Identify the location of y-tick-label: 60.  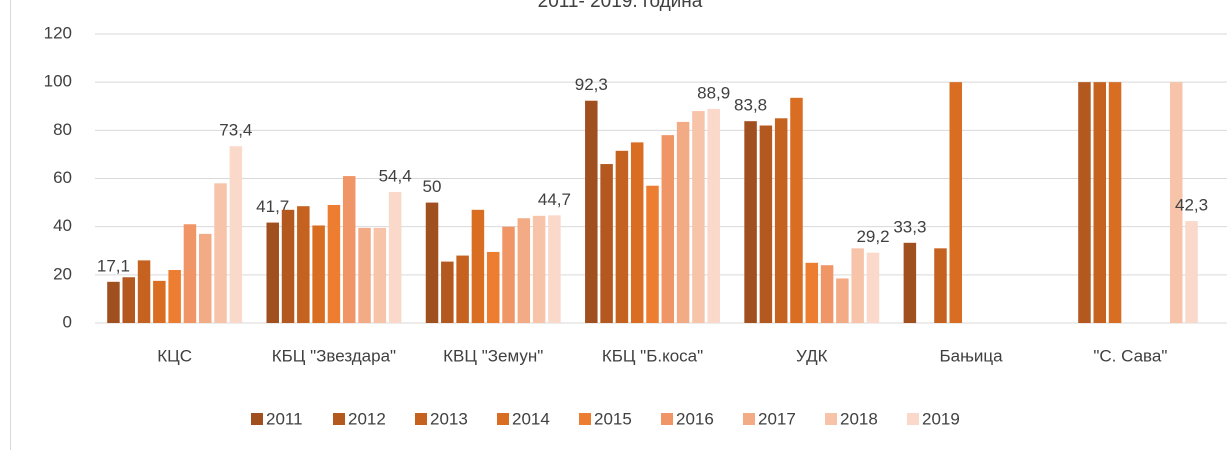
(62, 177).